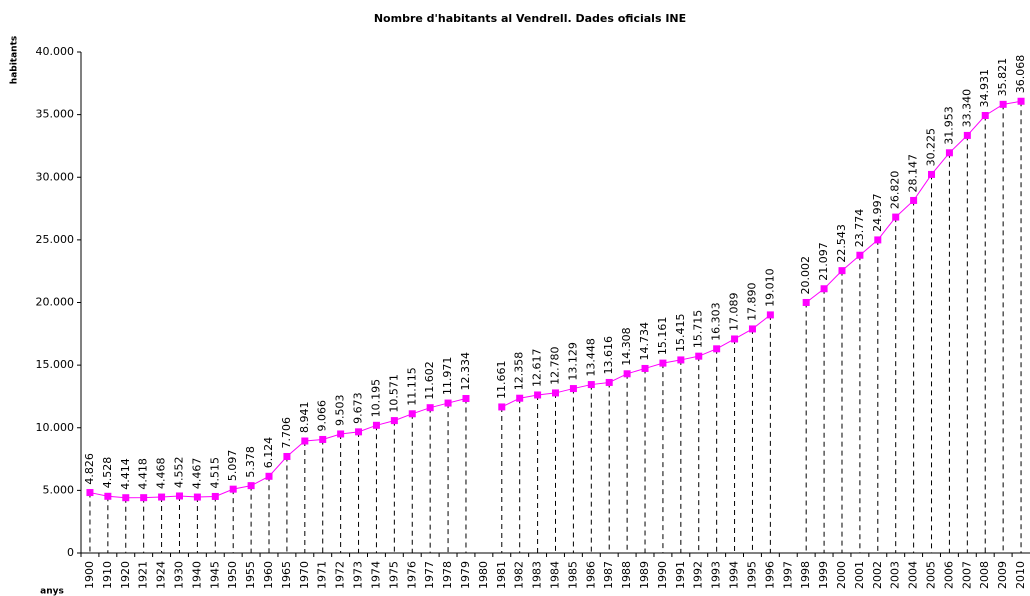 This screenshot has width=1030, height=596. Describe the element at coordinates (447, 575) in the screenshot. I see `x-tick-label: 1978` at that location.